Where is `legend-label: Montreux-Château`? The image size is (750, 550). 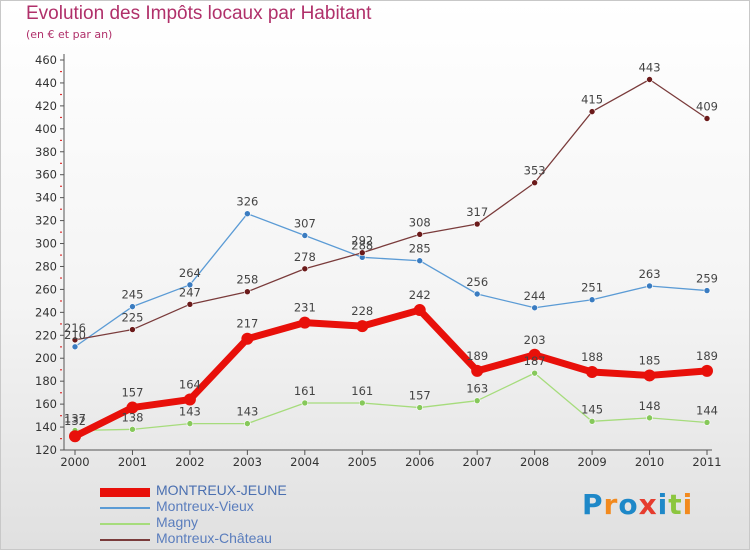
legend-label: Montreux-Château is located at coordinates (214, 538).